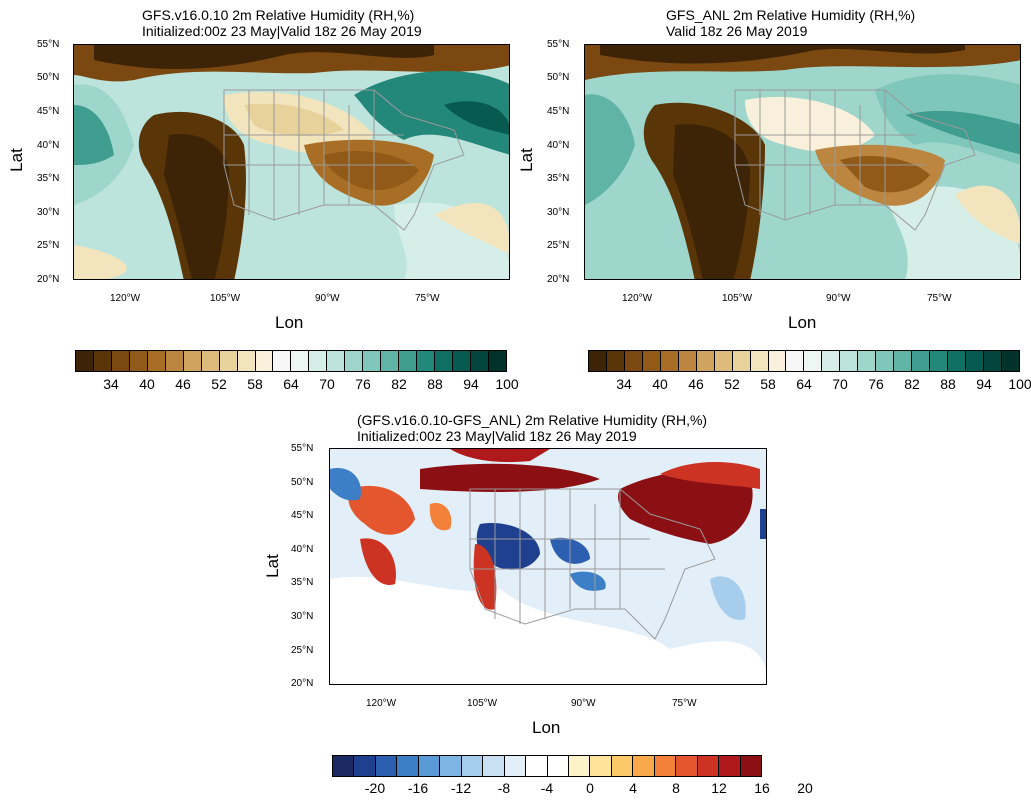 The width and height of the screenshot is (1031, 802). I want to click on analysis-rh-field, so click(802, 162).